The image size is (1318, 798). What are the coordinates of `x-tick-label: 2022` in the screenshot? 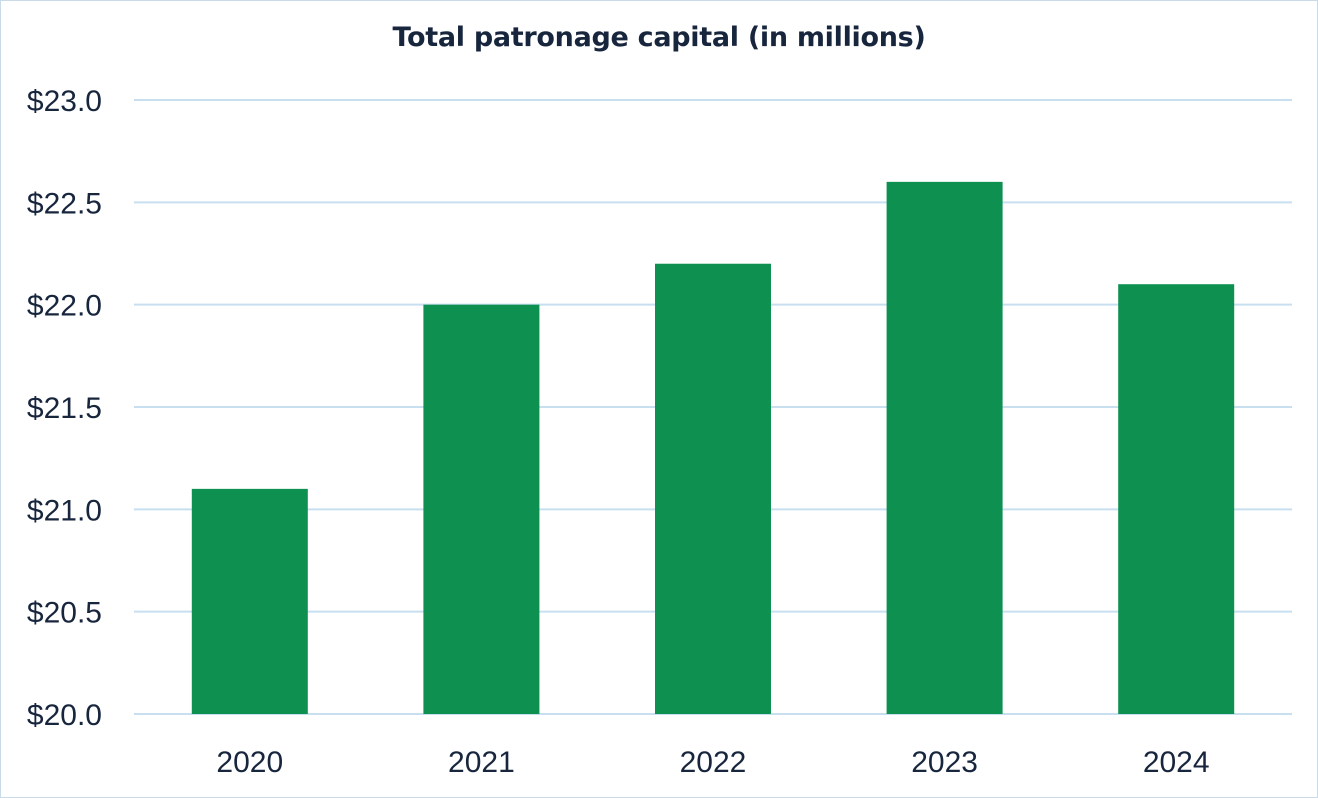 It's located at (713, 762).